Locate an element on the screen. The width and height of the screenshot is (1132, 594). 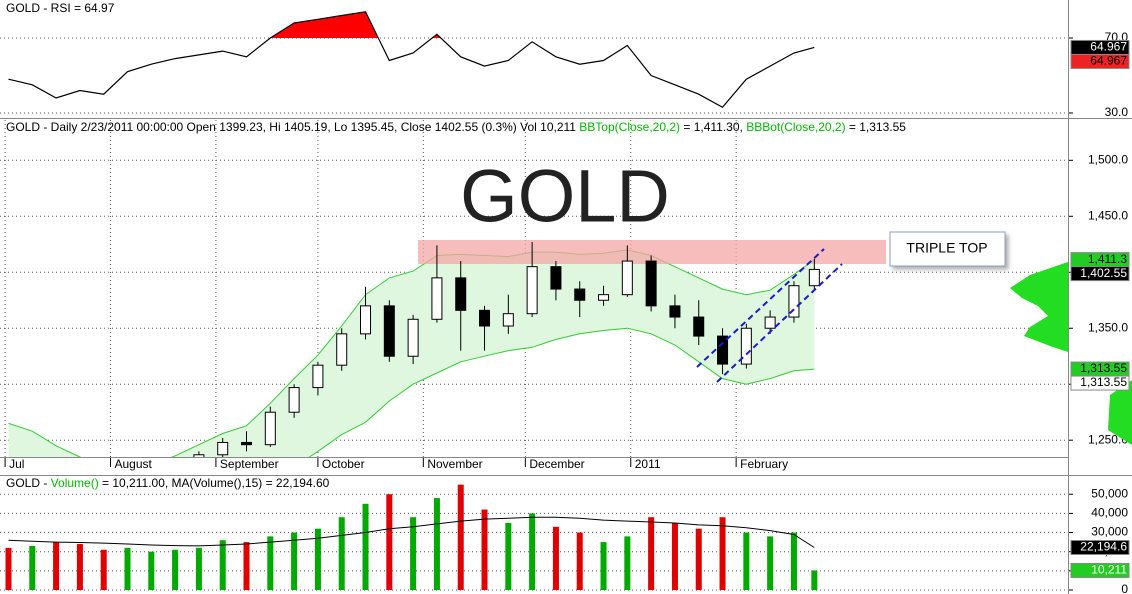
x-tick-label: November is located at coordinates (454, 464).